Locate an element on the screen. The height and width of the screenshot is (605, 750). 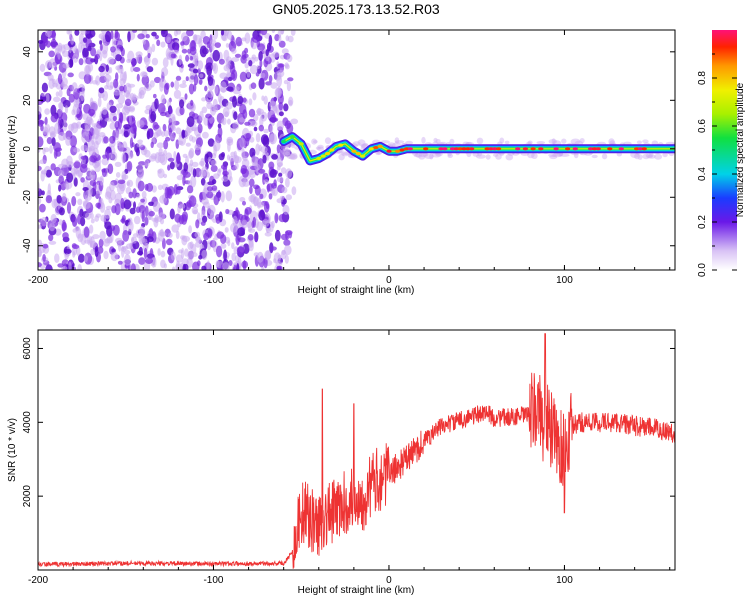
snr-x-label: Height of straight line (km) is located at coordinates (356, 590).